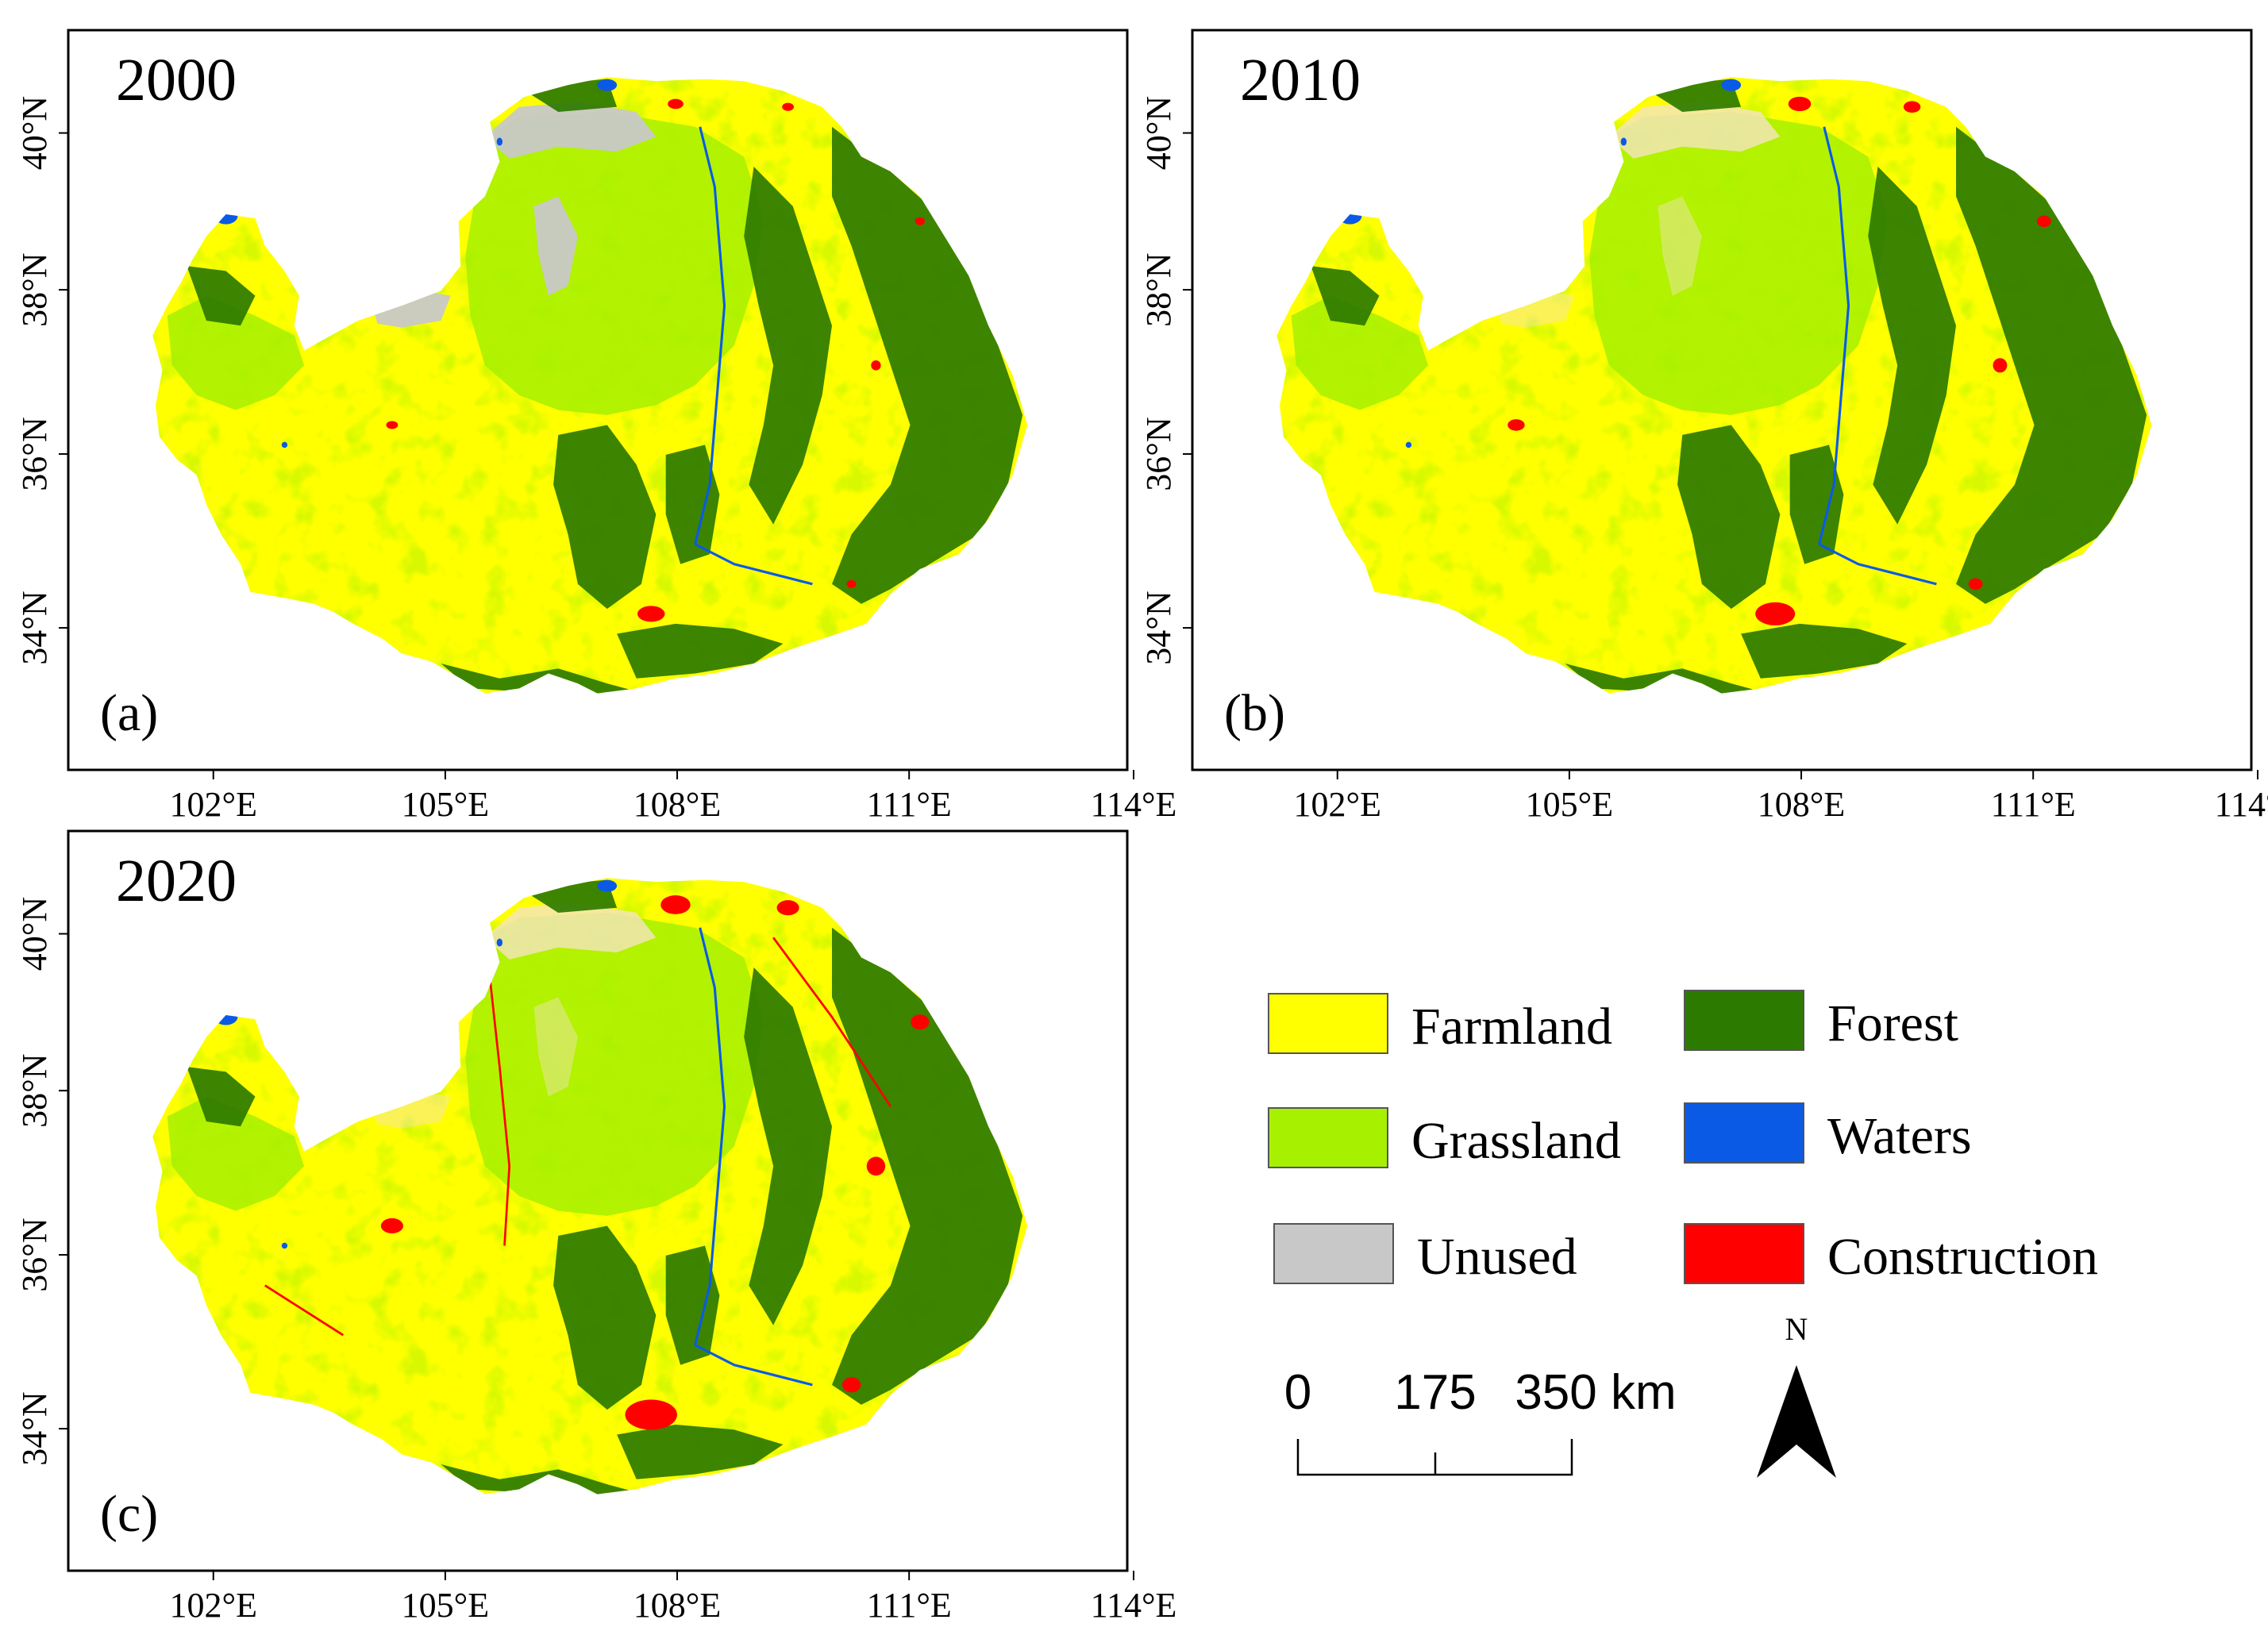 Image resolution: width=2268 pixels, height=1635 pixels. Describe the element at coordinates (1254, 713) in the screenshot. I see `panel-letter: (b)` at that location.